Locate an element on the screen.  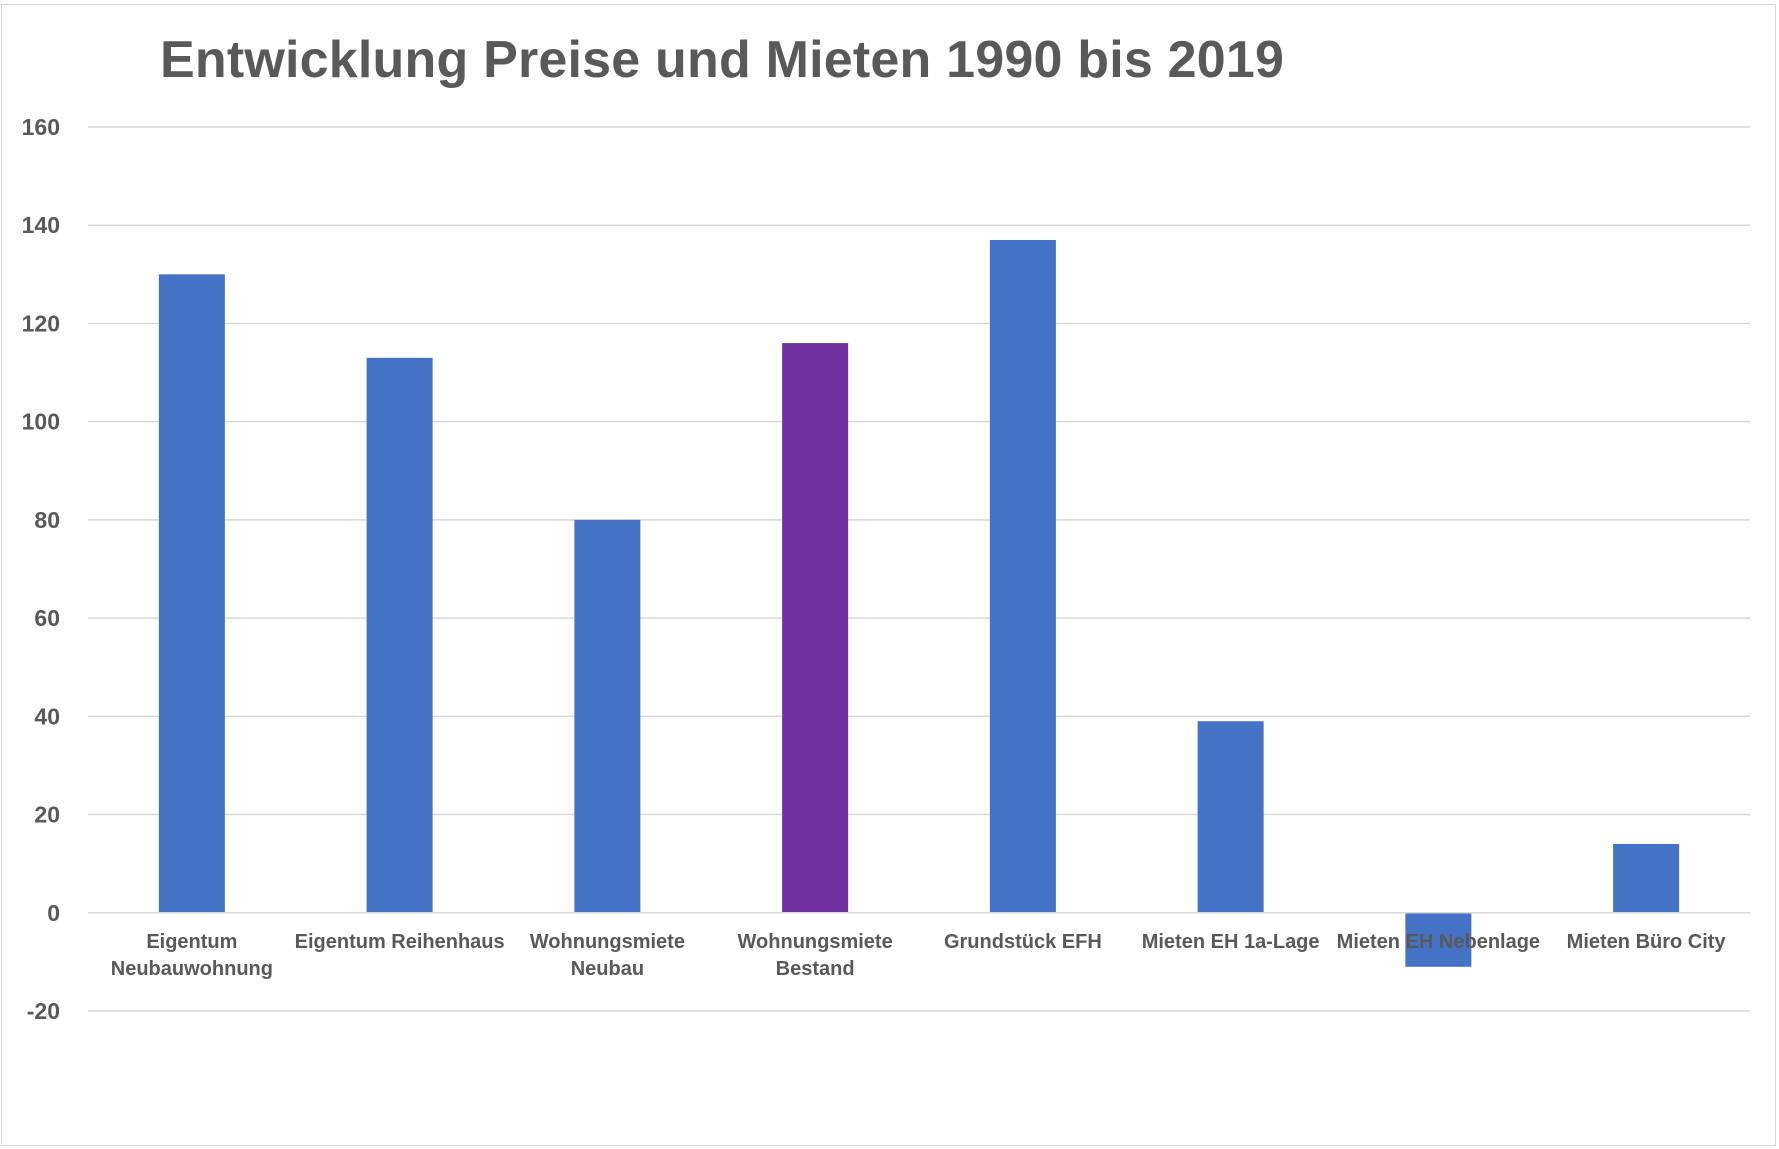
category-label: Neubauwohnung is located at coordinates (192, 969).